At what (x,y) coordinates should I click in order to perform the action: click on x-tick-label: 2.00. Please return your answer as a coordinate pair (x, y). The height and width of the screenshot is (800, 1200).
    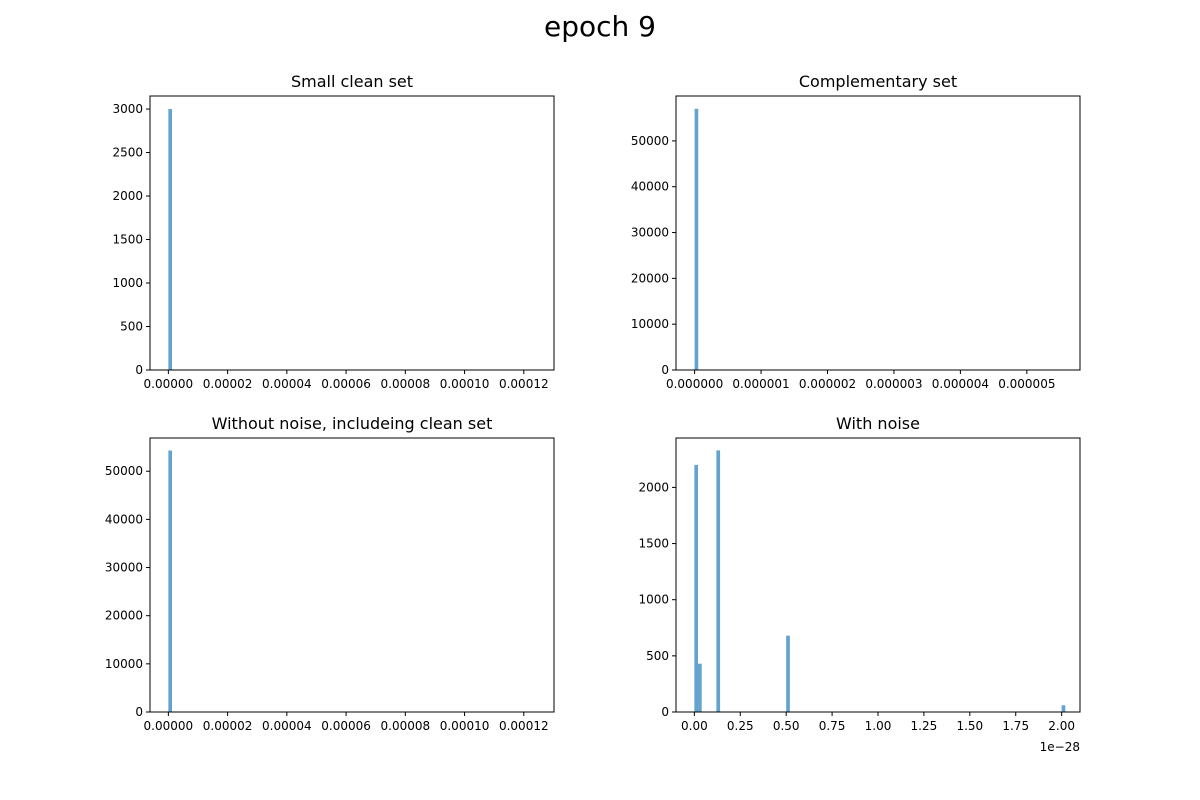
    Looking at the image, I should click on (1061, 726).